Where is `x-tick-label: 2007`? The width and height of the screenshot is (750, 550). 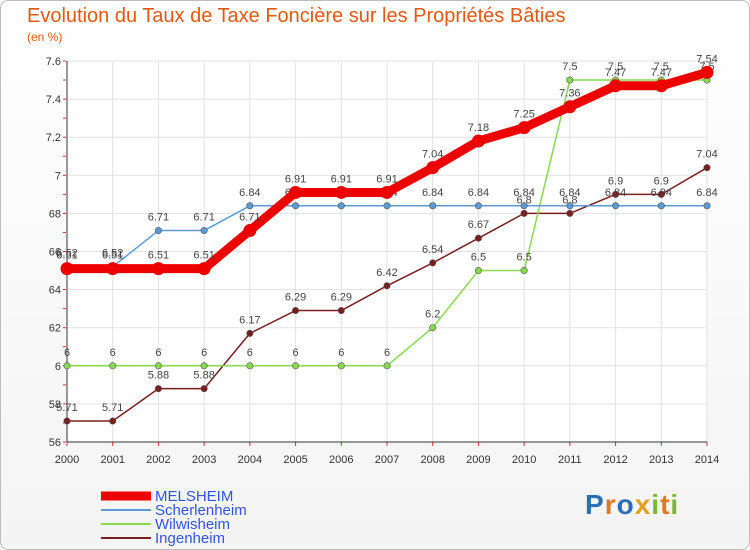
x-tick-label: 2007 is located at coordinates (387, 460).